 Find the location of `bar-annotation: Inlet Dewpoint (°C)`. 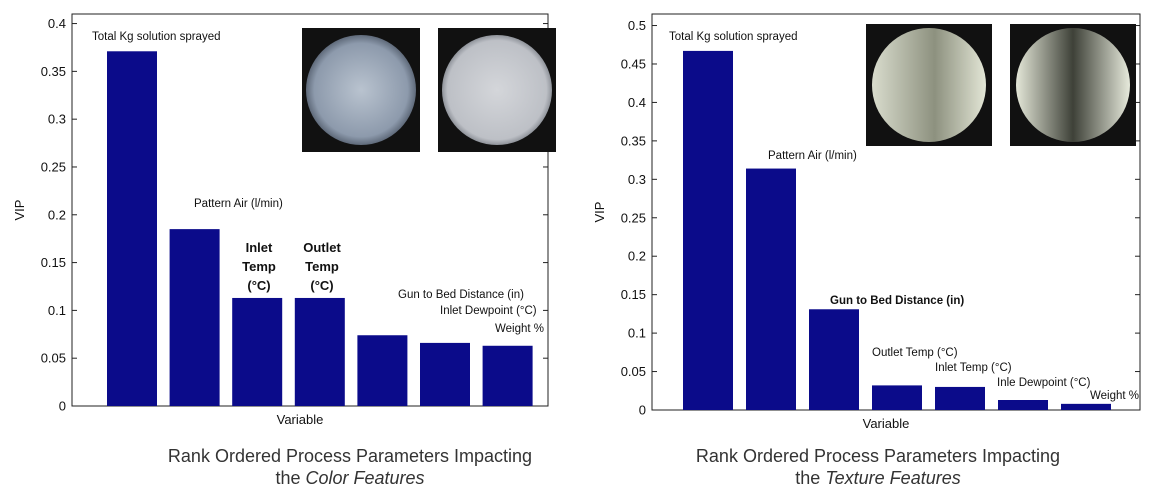

bar-annotation: Inlet Dewpoint (°C) is located at coordinates (488, 311).